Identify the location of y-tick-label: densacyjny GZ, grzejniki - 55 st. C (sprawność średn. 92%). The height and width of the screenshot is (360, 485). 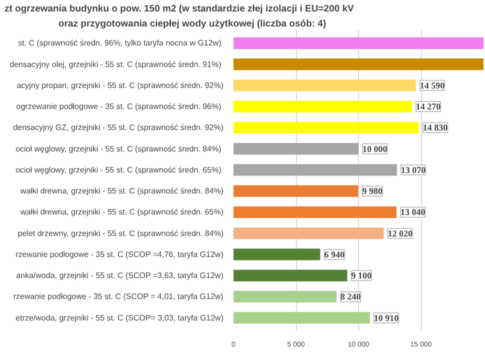
(118, 127).